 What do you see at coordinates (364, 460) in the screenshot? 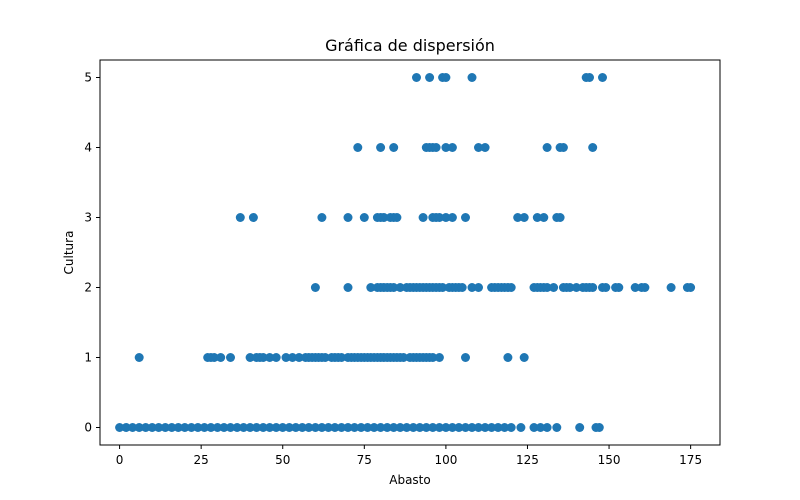
I see `x-tick-label: 75` at bounding box center [364, 460].